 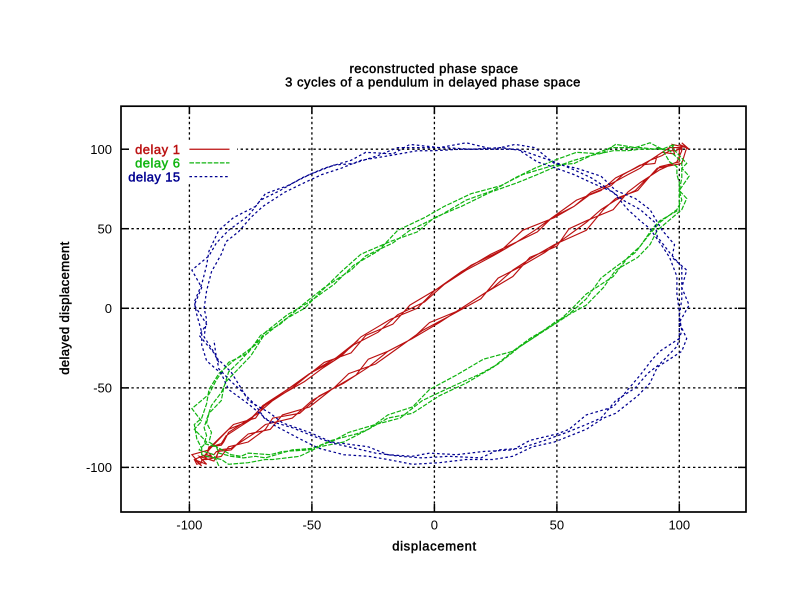 I want to click on svg-text: reconstructed phase space, so click(x=433, y=68).